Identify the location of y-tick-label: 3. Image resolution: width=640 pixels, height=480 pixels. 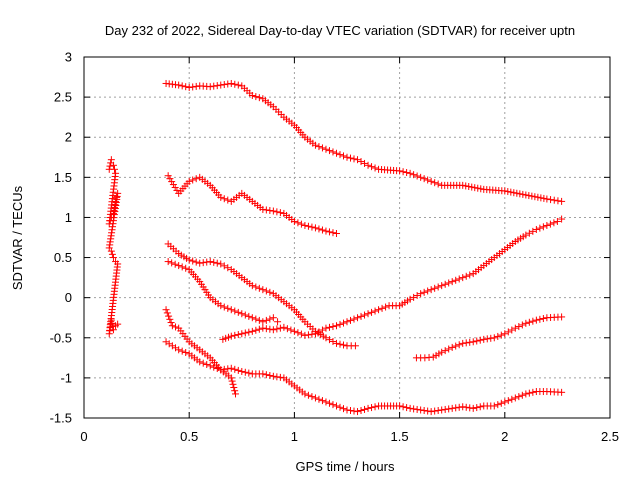
(68, 57).